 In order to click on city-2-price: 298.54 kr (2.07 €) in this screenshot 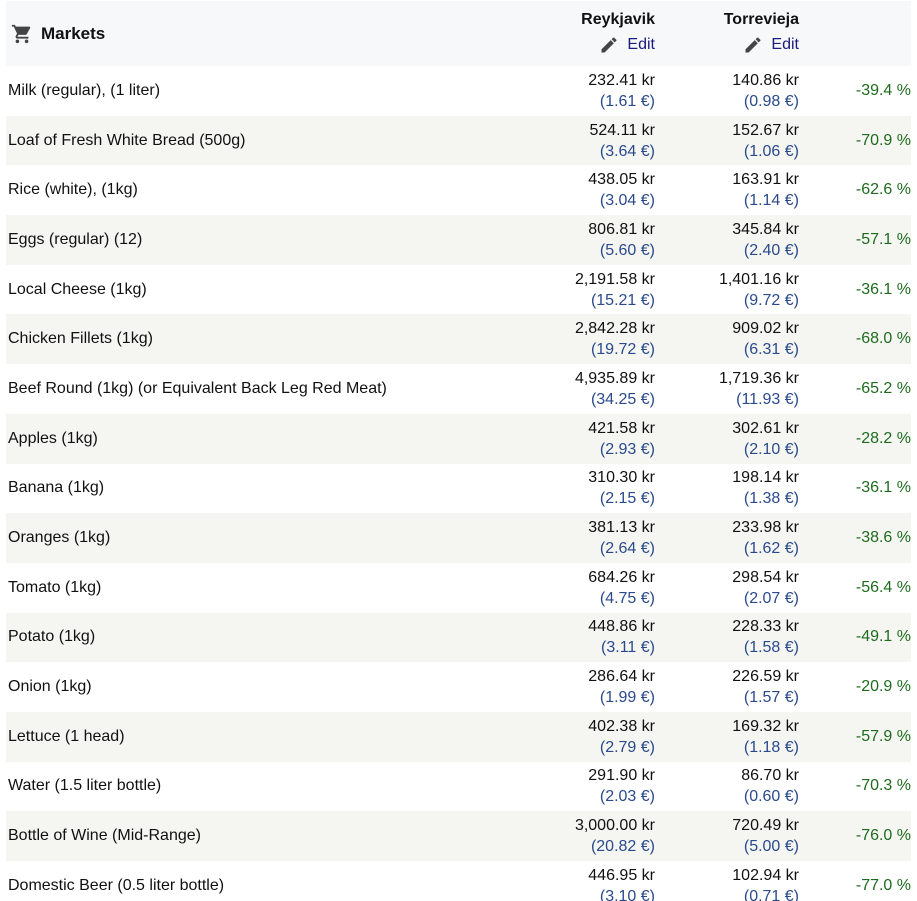, I will do `click(727, 588)`.